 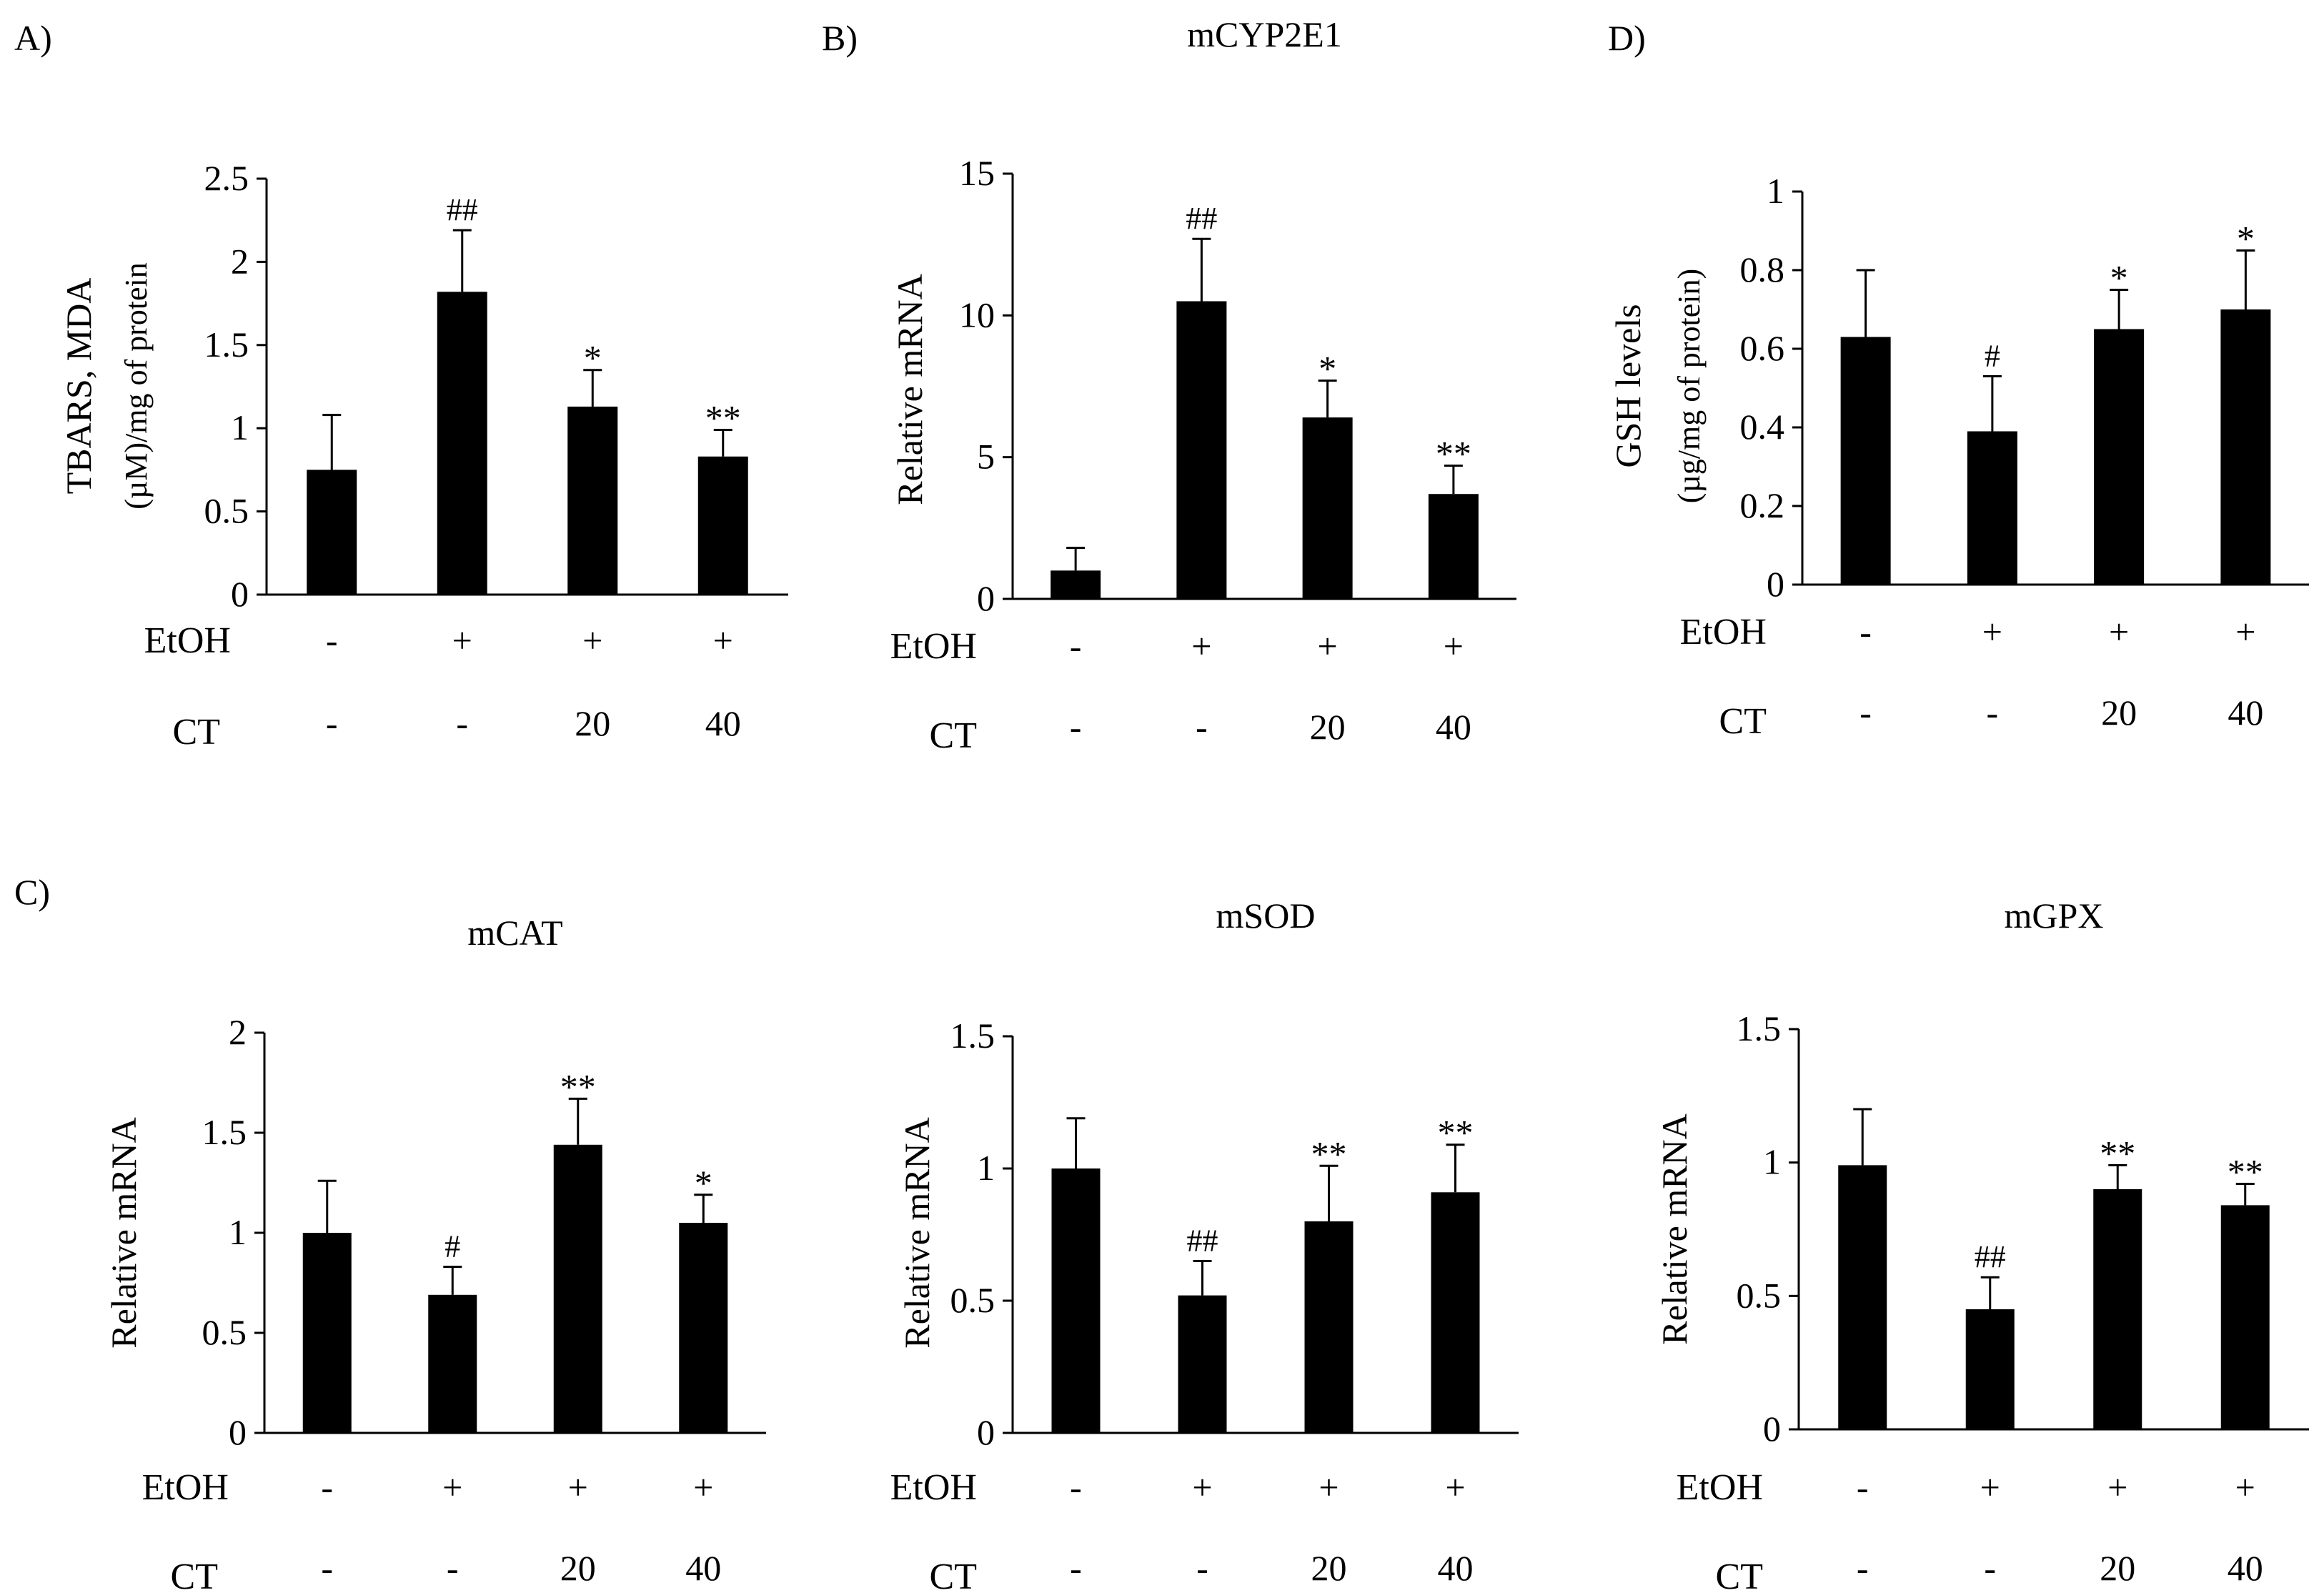 What do you see at coordinates (977, 314) in the screenshot?
I see `y-tick-label: 10` at bounding box center [977, 314].